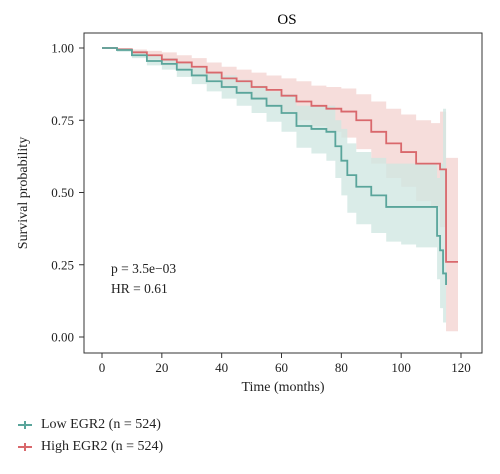  What do you see at coordinates (62, 120) in the screenshot?
I see `y-tick-label: 0.75` at bounding box center [62, 120].